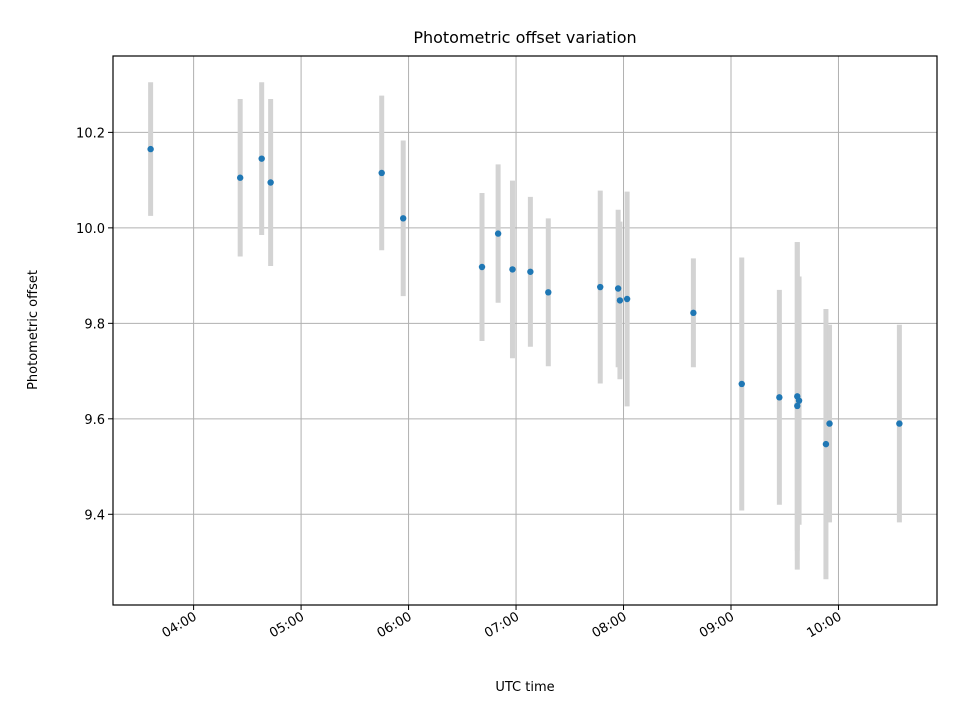 The height and width of the screenshot is (720, 960). Describe the element at coordinates (524, 687) in the screenshot. I see `x-axis-label: UTC time` at that location.